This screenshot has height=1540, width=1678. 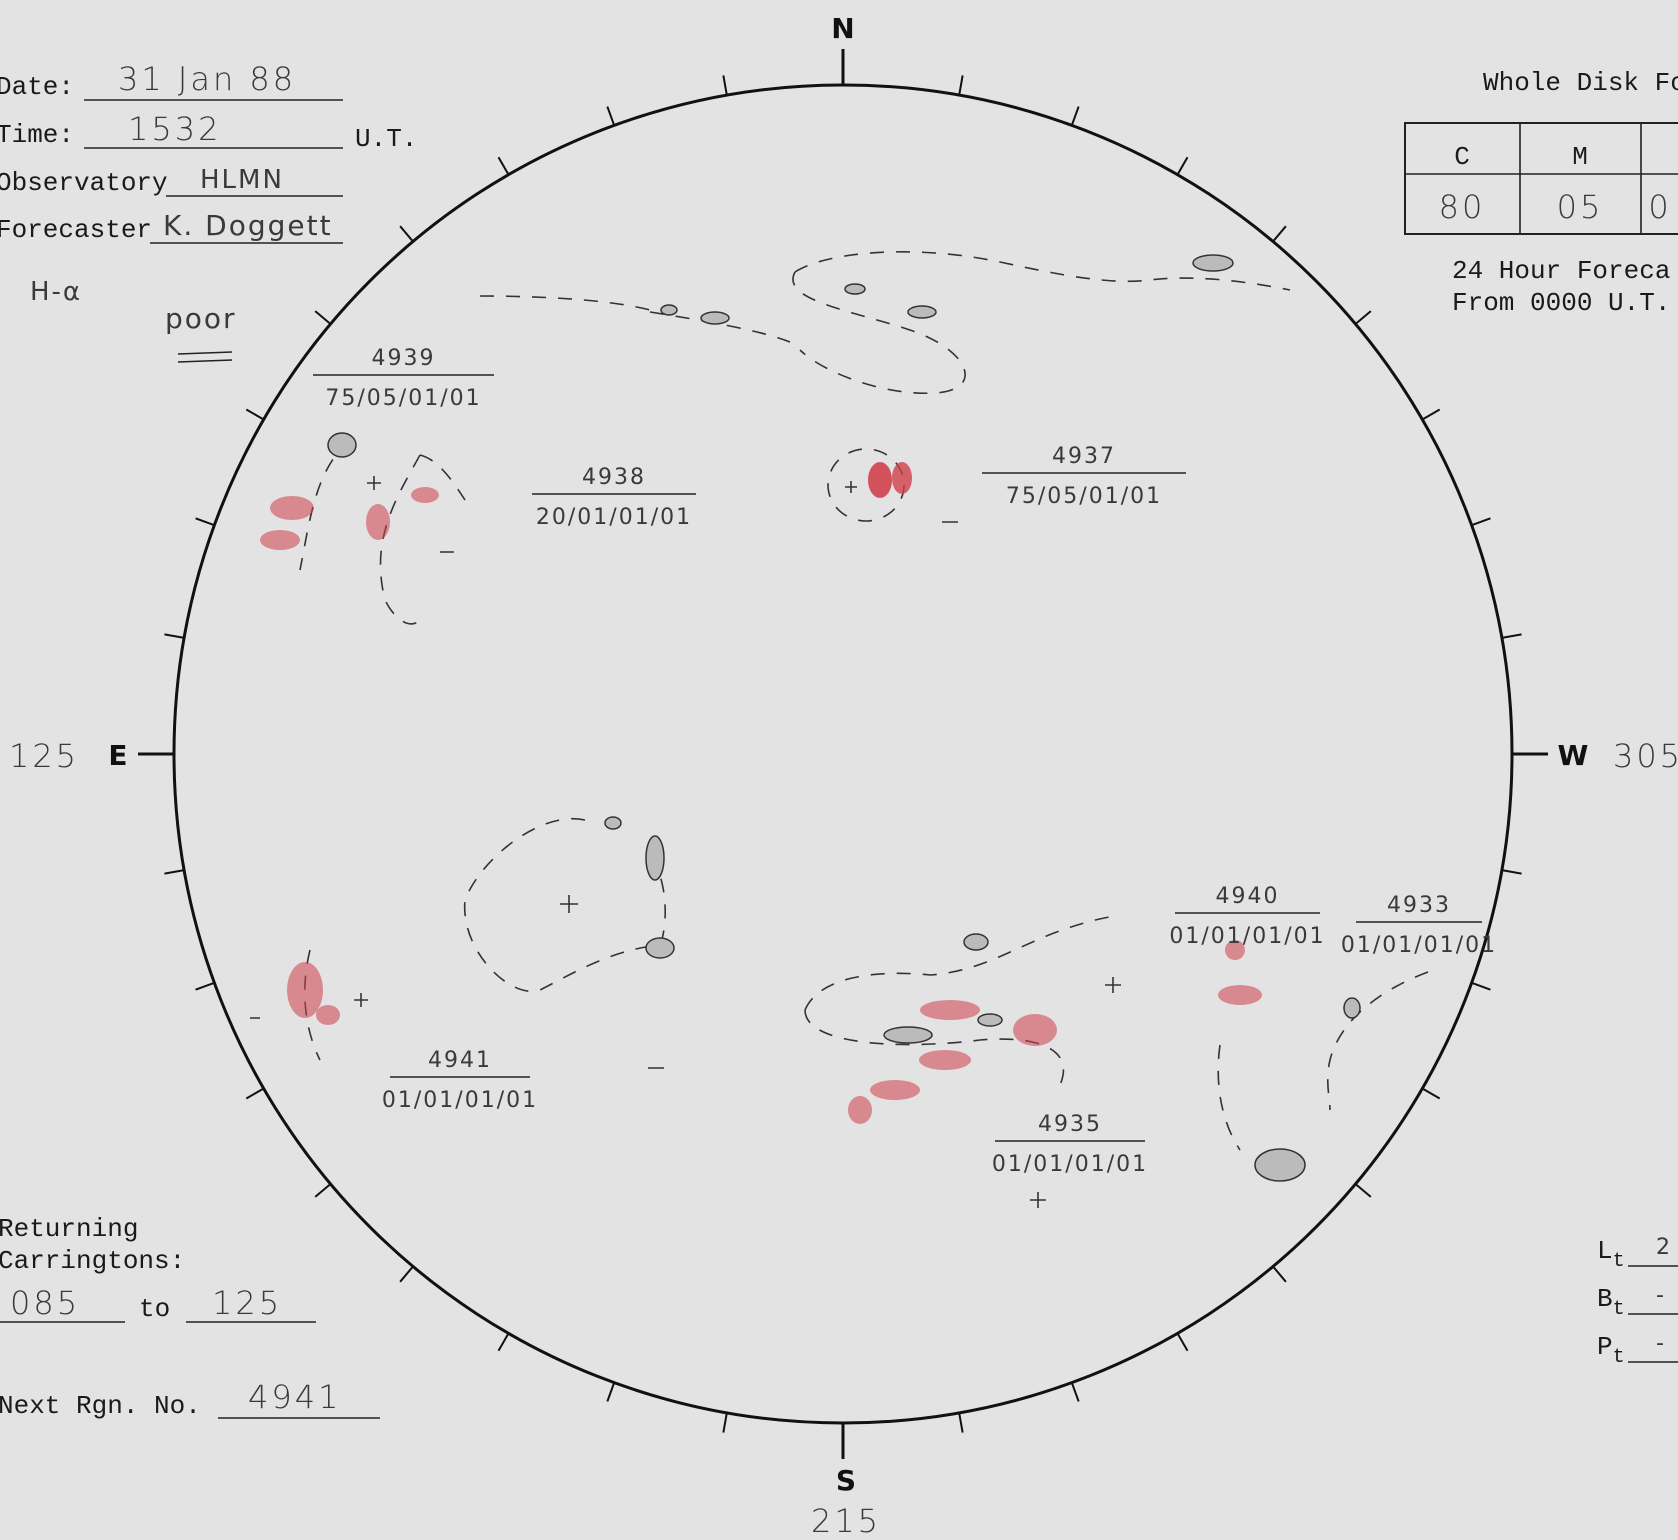 What do you see at coordinates (117, 755) in the screenshot?
I see `east-label: E` at bounding box center [117, 755].